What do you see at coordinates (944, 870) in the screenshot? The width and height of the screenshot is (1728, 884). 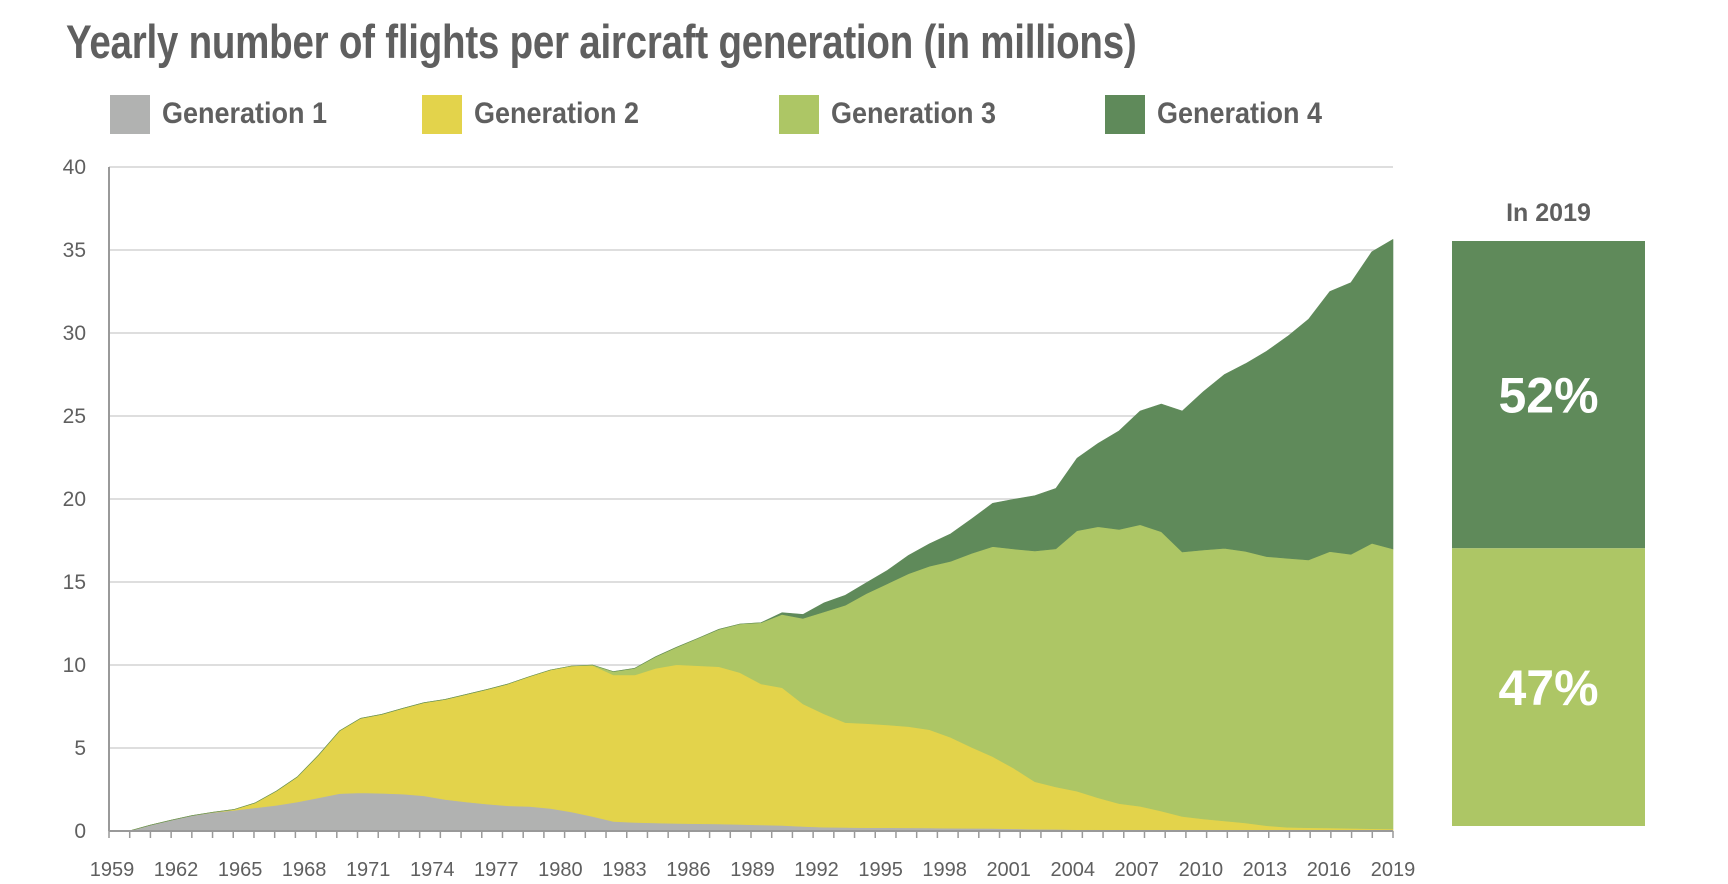 I see `x-tick-label: 1998` at bounding box center [944, 870].